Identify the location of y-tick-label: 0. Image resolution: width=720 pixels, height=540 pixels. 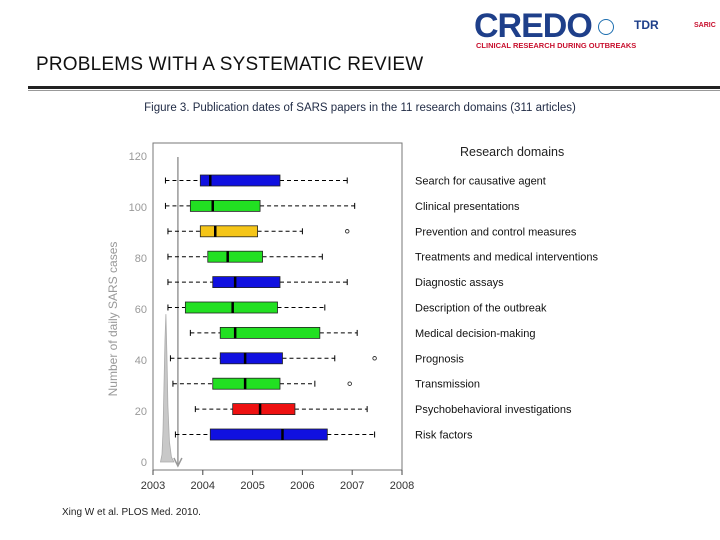
(144, 463).